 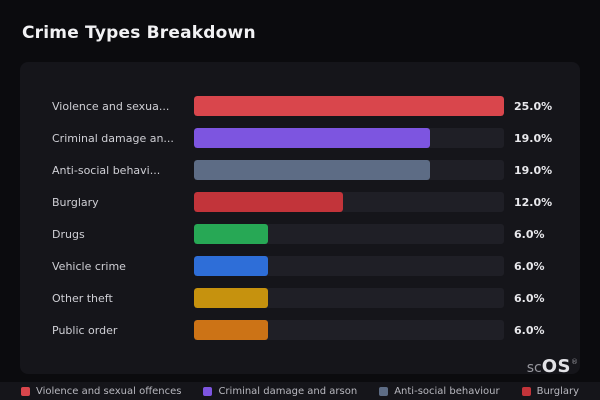 What do you see at coordinates (558, 391) in the screenshot?
I see `legend-label: Burglary` at bounding box center [558, 391].